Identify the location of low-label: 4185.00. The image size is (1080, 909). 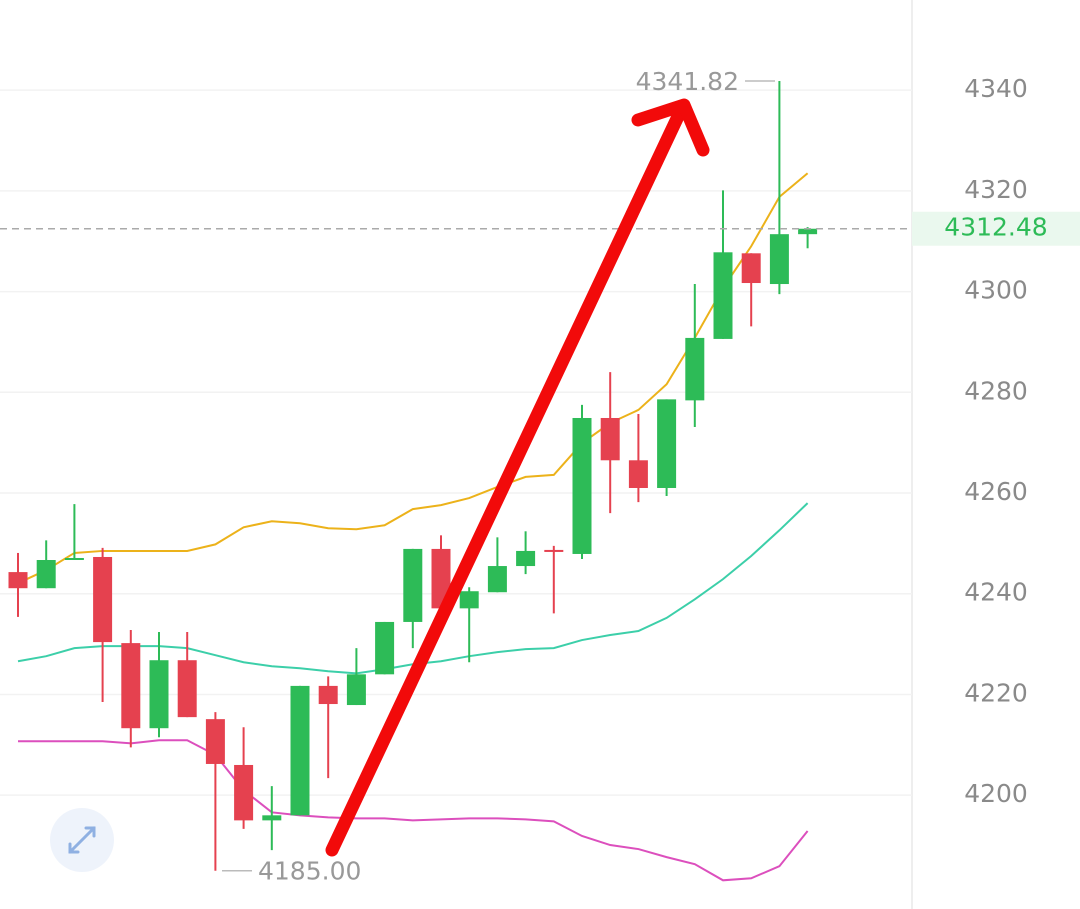
(309, 871).